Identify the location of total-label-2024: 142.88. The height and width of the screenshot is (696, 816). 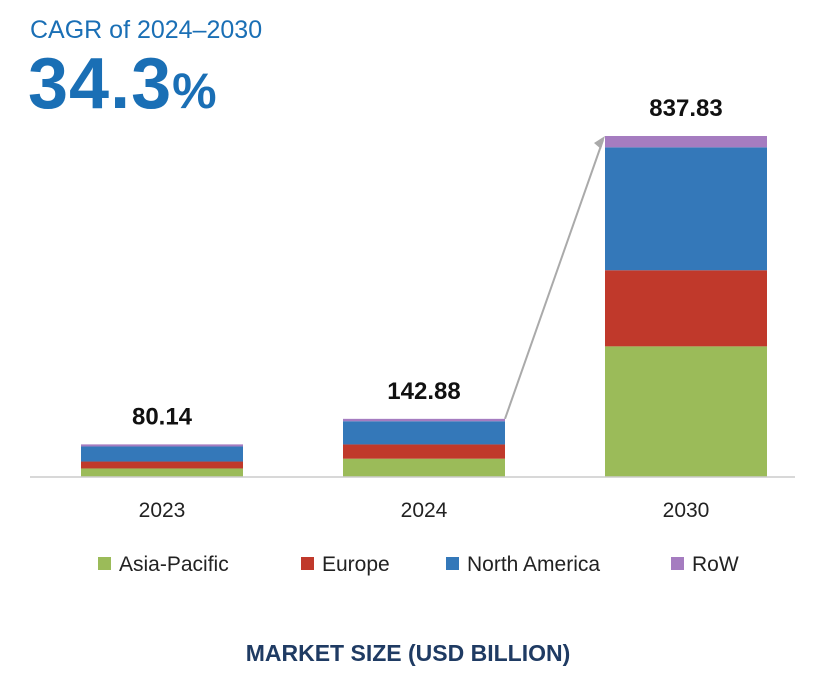
(423, 391).